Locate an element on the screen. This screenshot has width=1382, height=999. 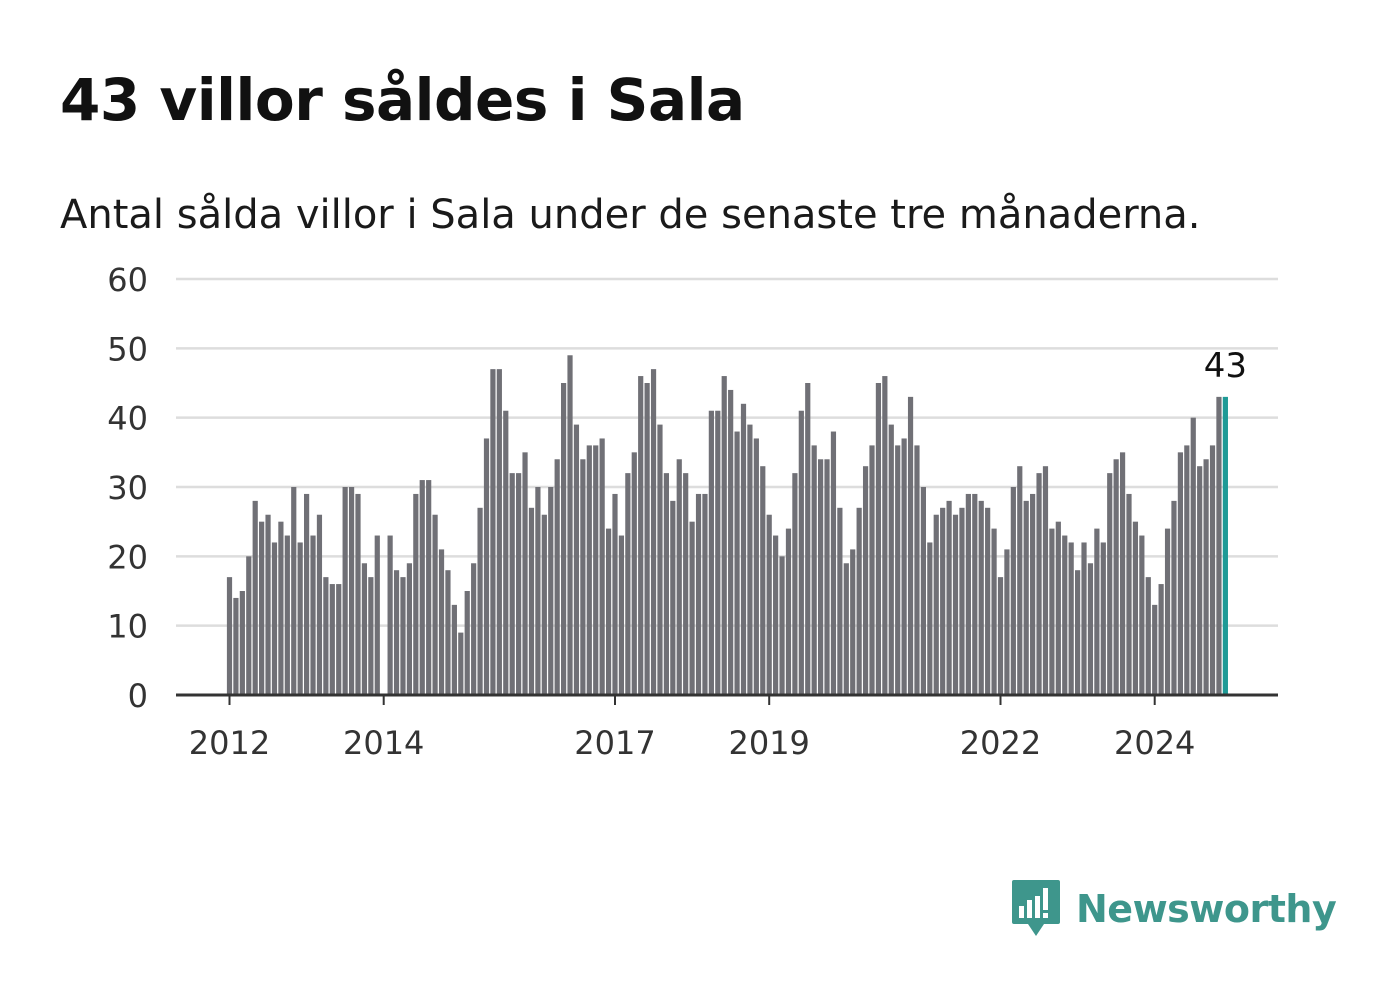
x-tick-label: 2017 is located at coordinates (614, 743).